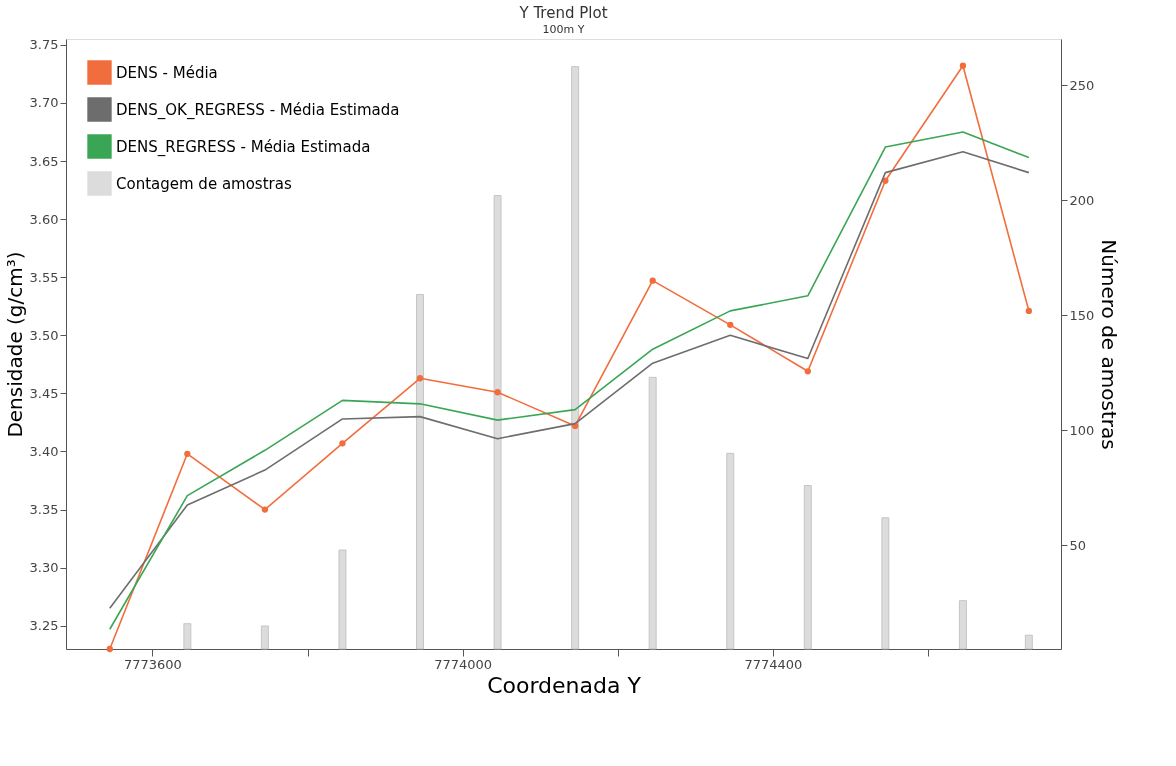 The height and width of the screenshot is (766, 1176). I want to click on x-tick-label: 7774400, so click(773, 664).